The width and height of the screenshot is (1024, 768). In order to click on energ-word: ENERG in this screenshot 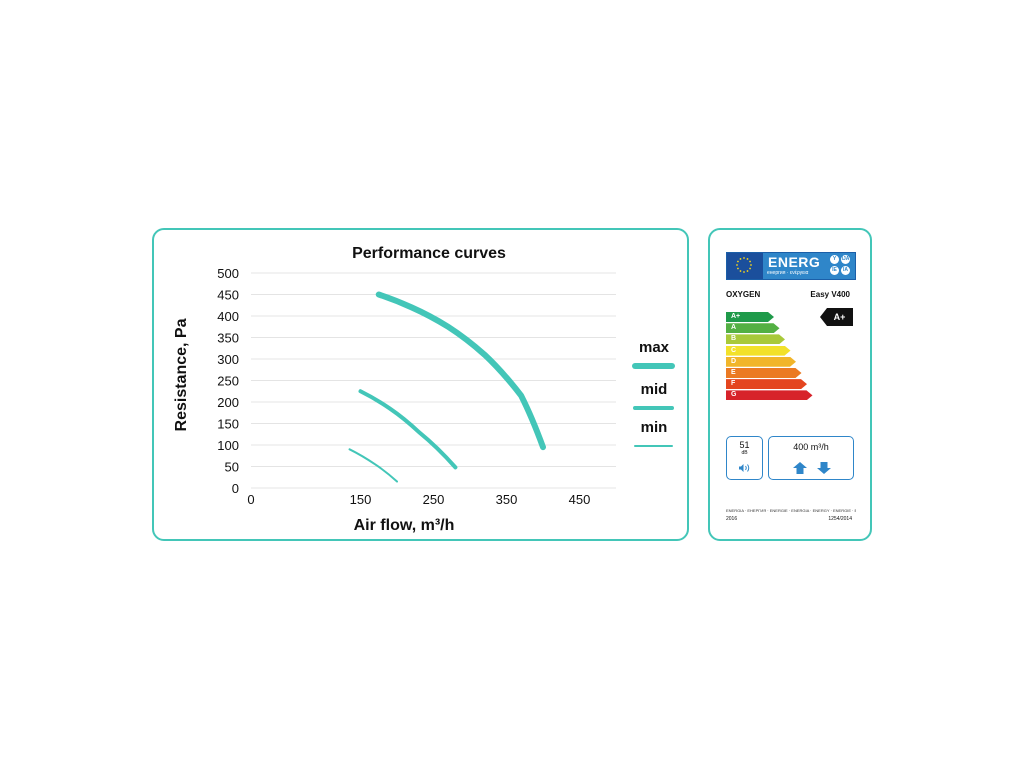, I will do `click(794, 262)`.